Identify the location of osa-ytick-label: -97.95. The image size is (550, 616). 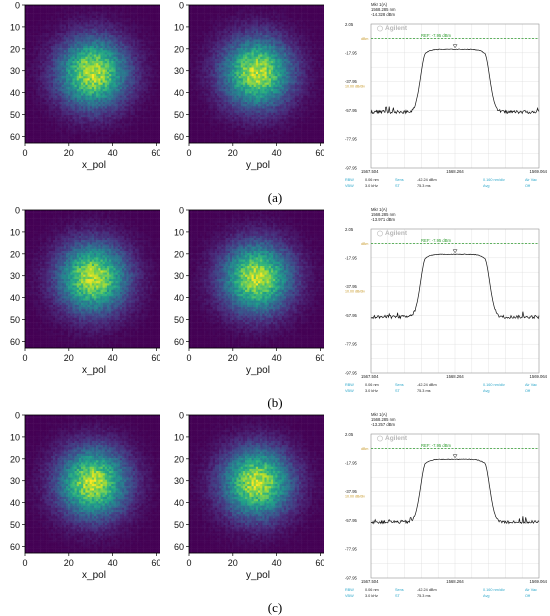
(351, 168).